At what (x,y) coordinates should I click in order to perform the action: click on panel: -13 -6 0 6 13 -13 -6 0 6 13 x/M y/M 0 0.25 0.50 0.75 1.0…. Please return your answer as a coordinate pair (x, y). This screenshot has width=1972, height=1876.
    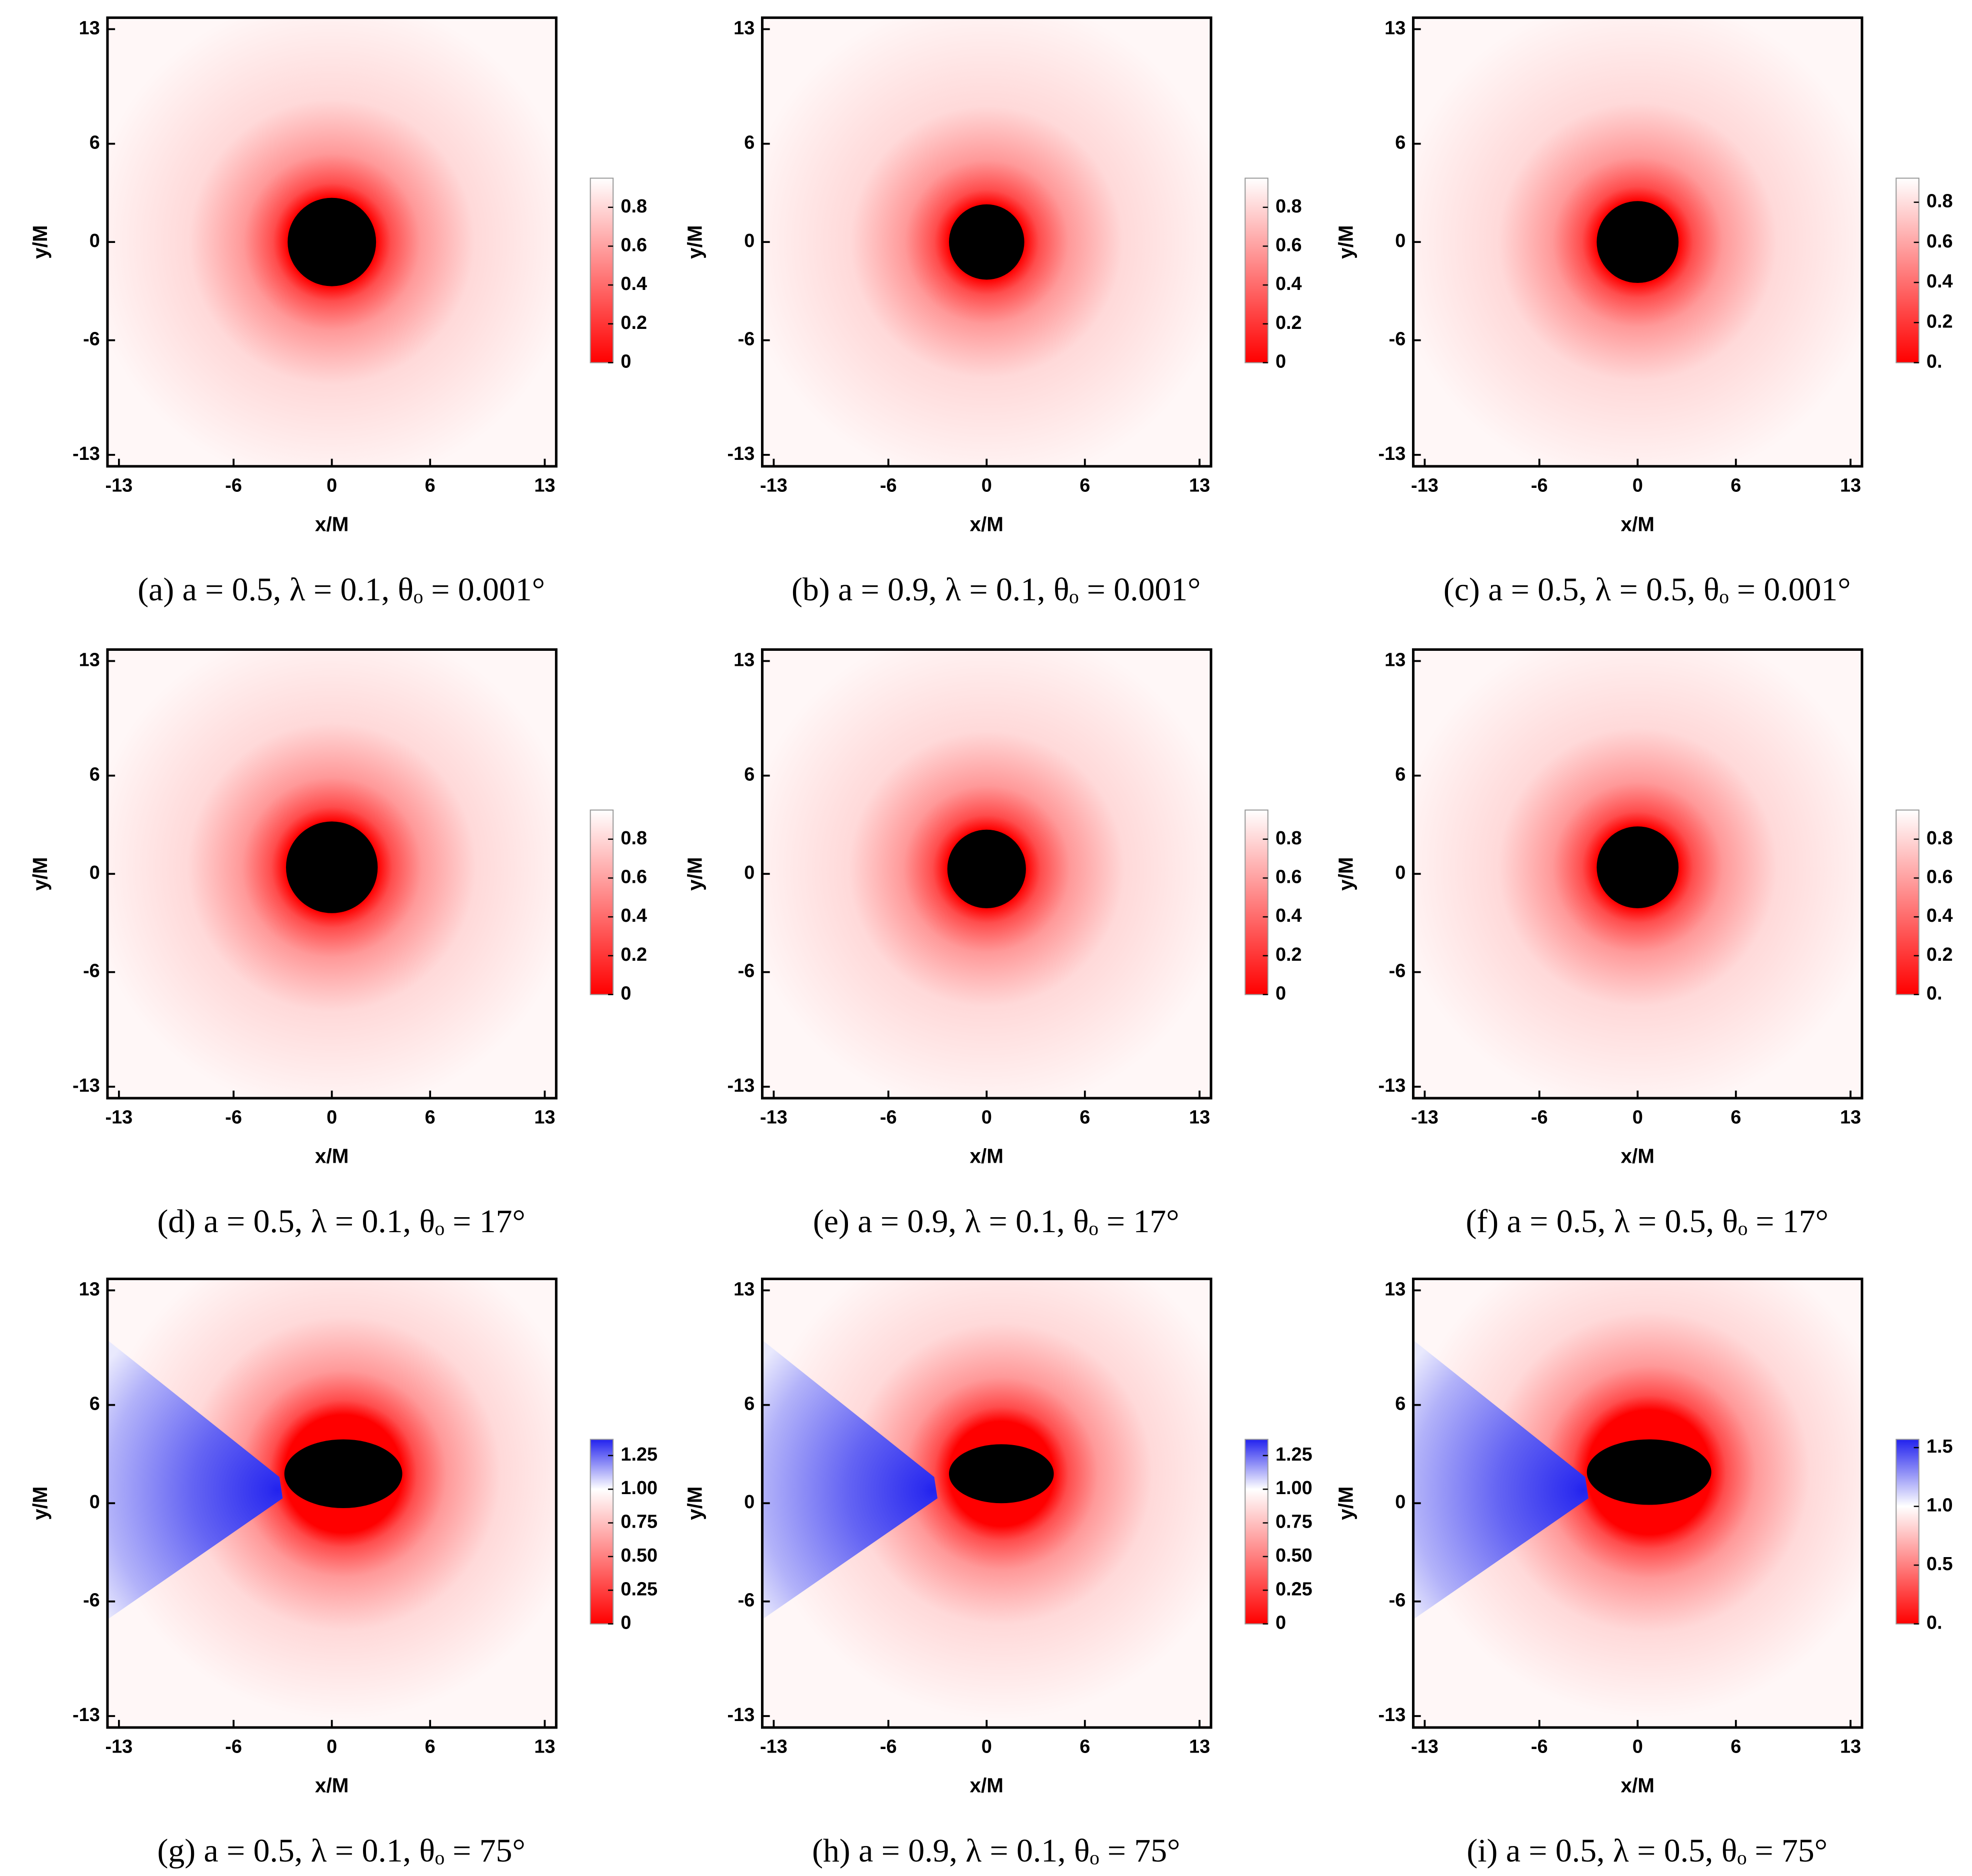
    Looking at the image, I should click on (998, 1573).